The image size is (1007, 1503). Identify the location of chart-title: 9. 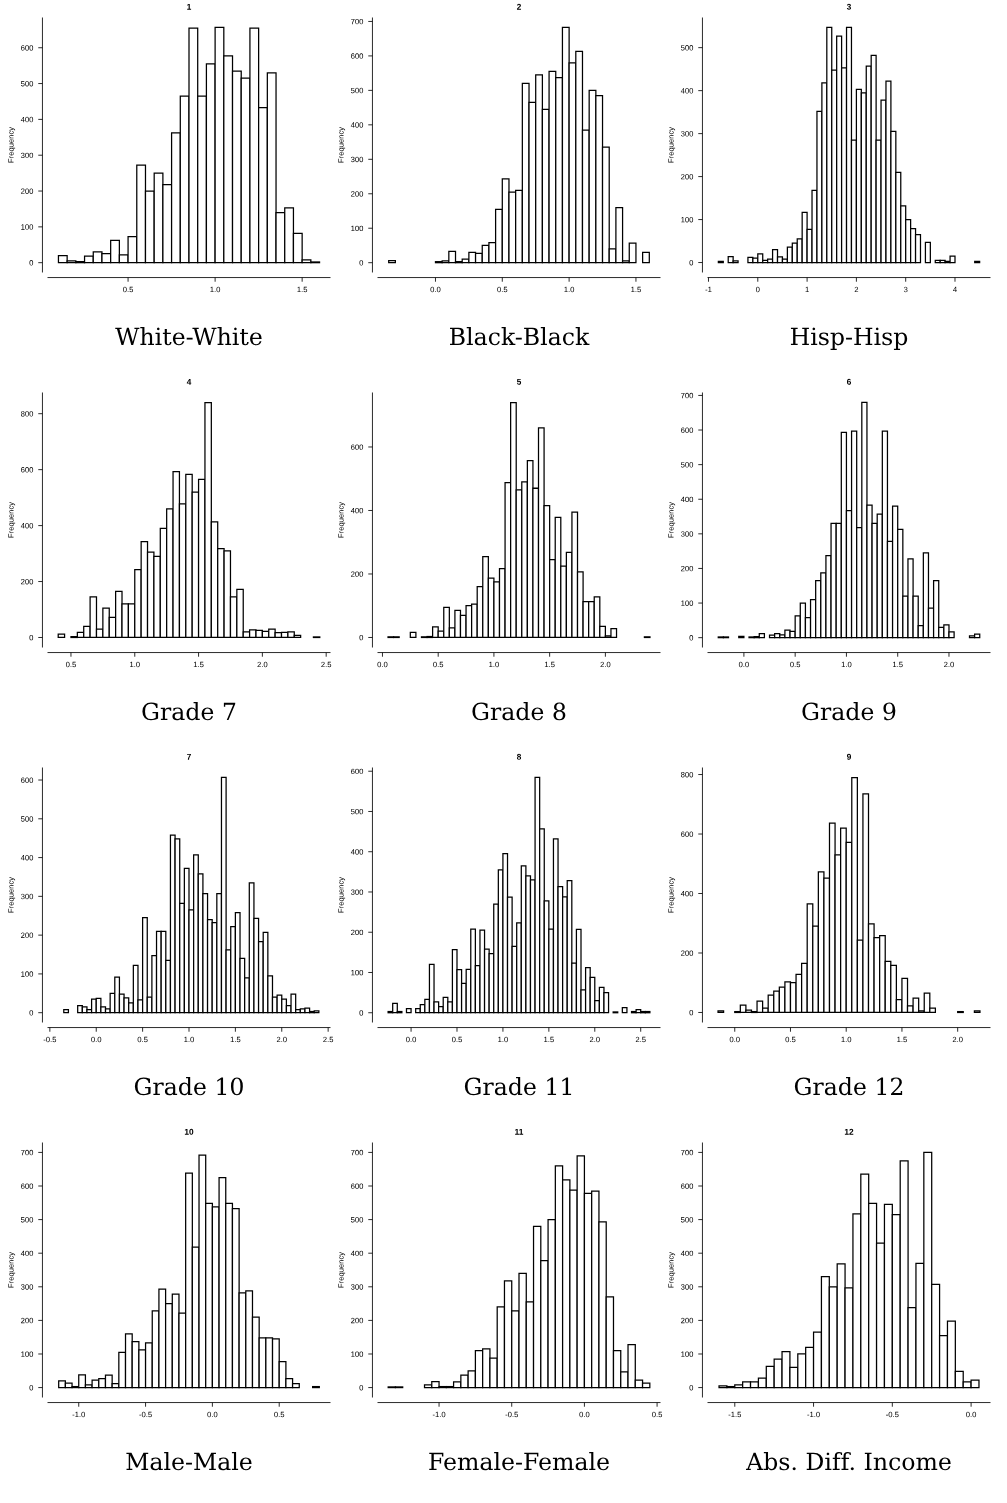
(849, 756).